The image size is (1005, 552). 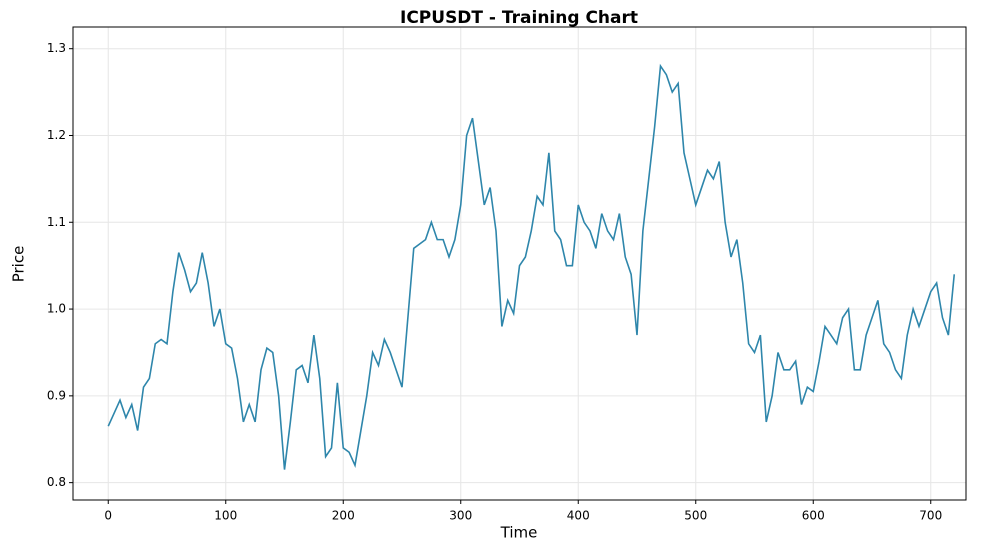 I want to click on y-axis-label: Price, so click(x=19, y=264).